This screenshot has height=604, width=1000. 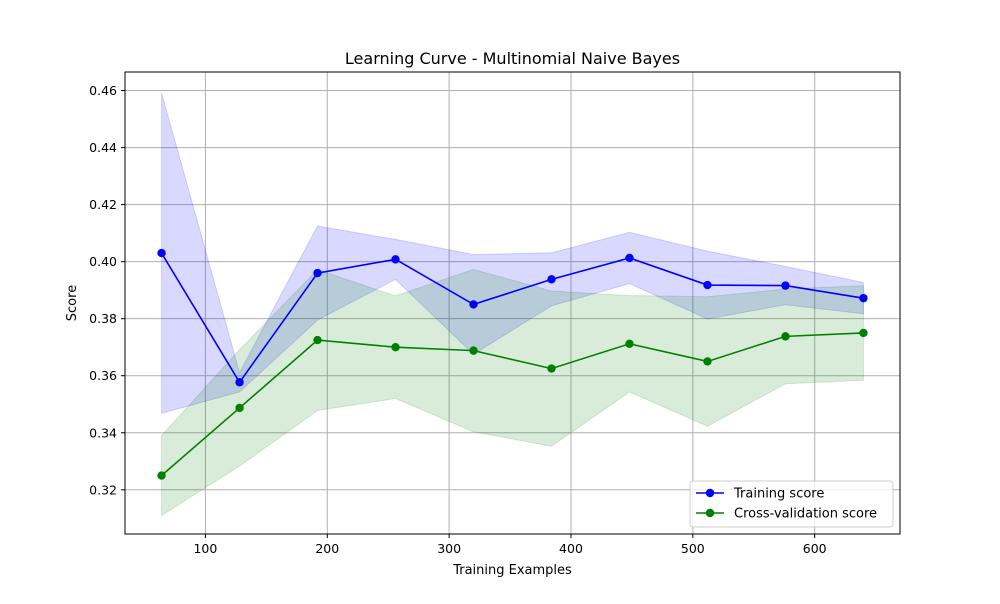 I want to click on y-tick-label: 0.34, so click(x=103, y=432).